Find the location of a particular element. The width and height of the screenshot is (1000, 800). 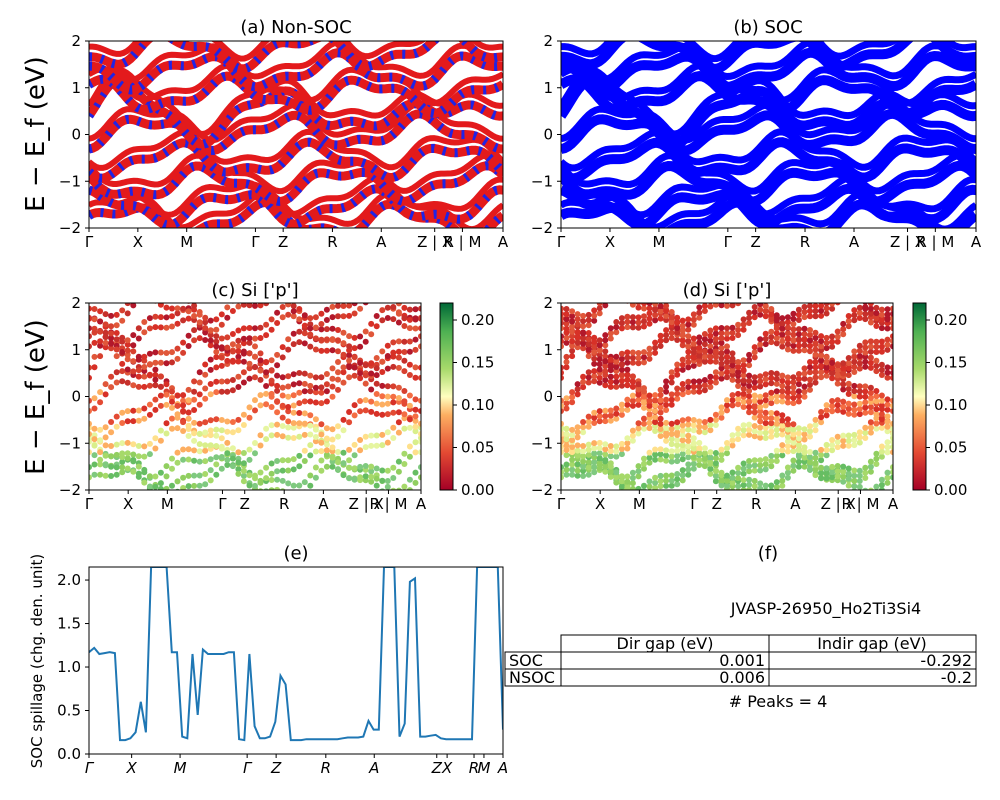

soc-band is located at coordinates (768, 205).